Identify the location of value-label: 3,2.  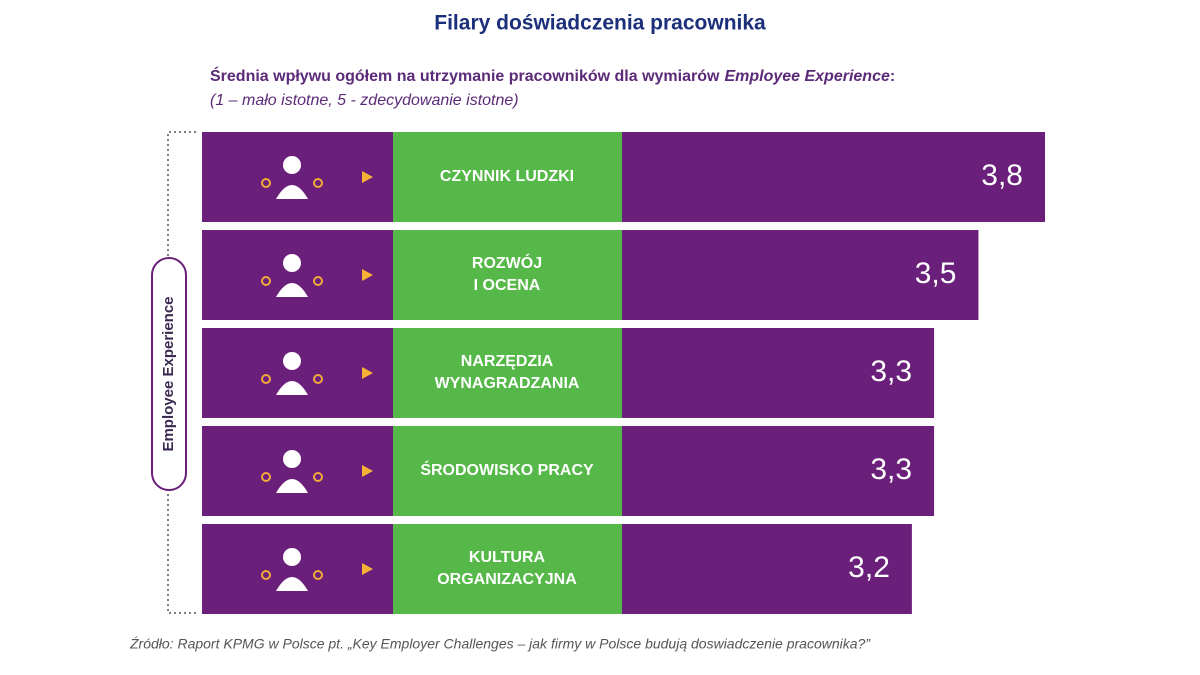
(869, 567).